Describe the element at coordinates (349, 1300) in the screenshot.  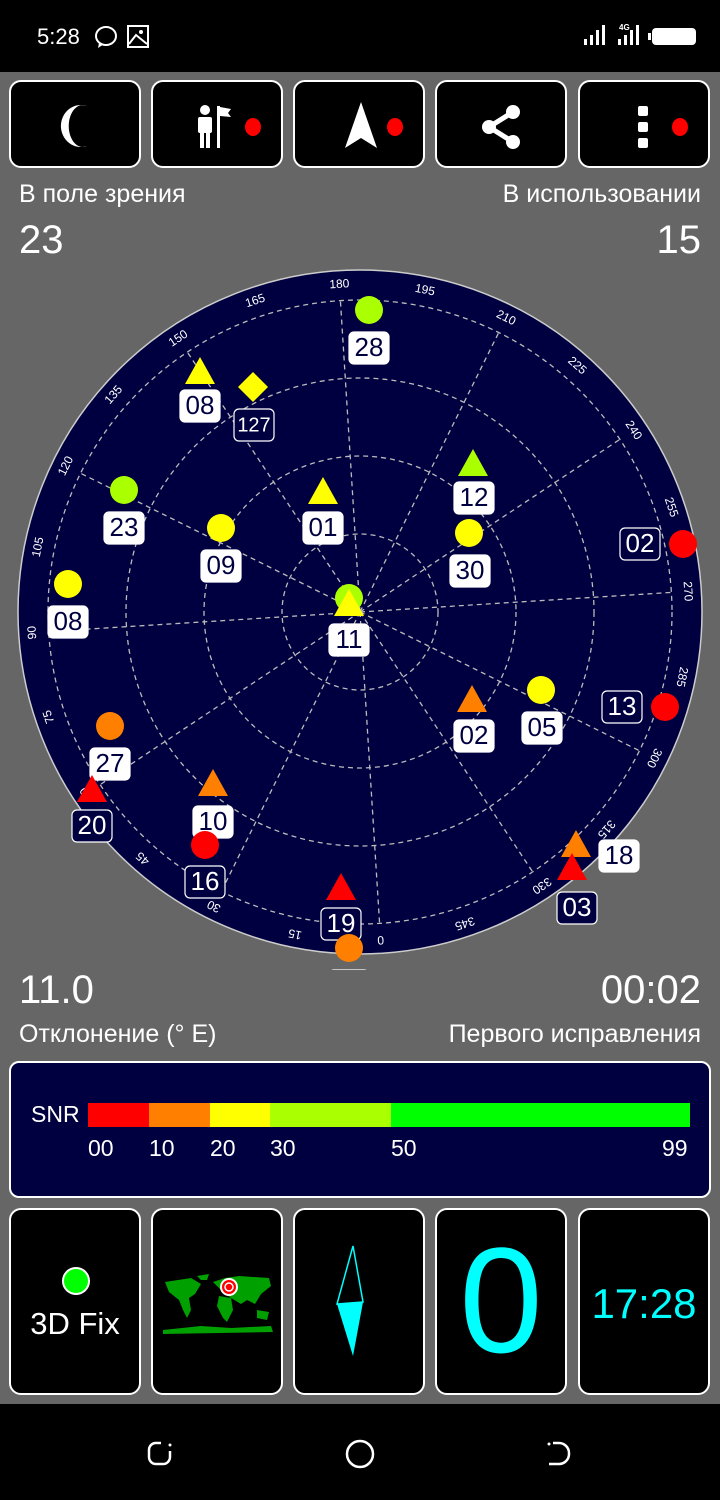
I see `compass-needle-icon` at that location.